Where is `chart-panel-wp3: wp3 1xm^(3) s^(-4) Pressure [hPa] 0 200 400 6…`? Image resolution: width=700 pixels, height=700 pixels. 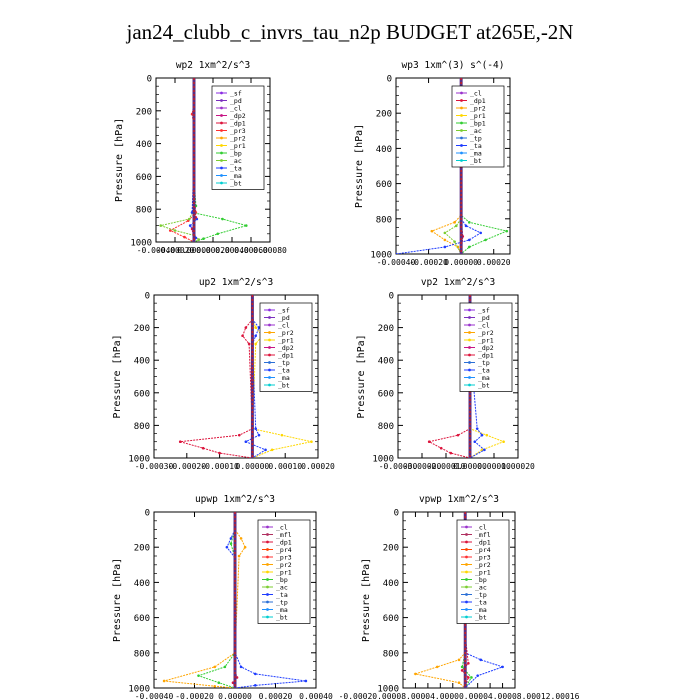
chart-panel-wp3: wp3 1xm^(3) s^(-4) Pressure [hPa] 0 200 400 6… is located at coordinates (432, 163).